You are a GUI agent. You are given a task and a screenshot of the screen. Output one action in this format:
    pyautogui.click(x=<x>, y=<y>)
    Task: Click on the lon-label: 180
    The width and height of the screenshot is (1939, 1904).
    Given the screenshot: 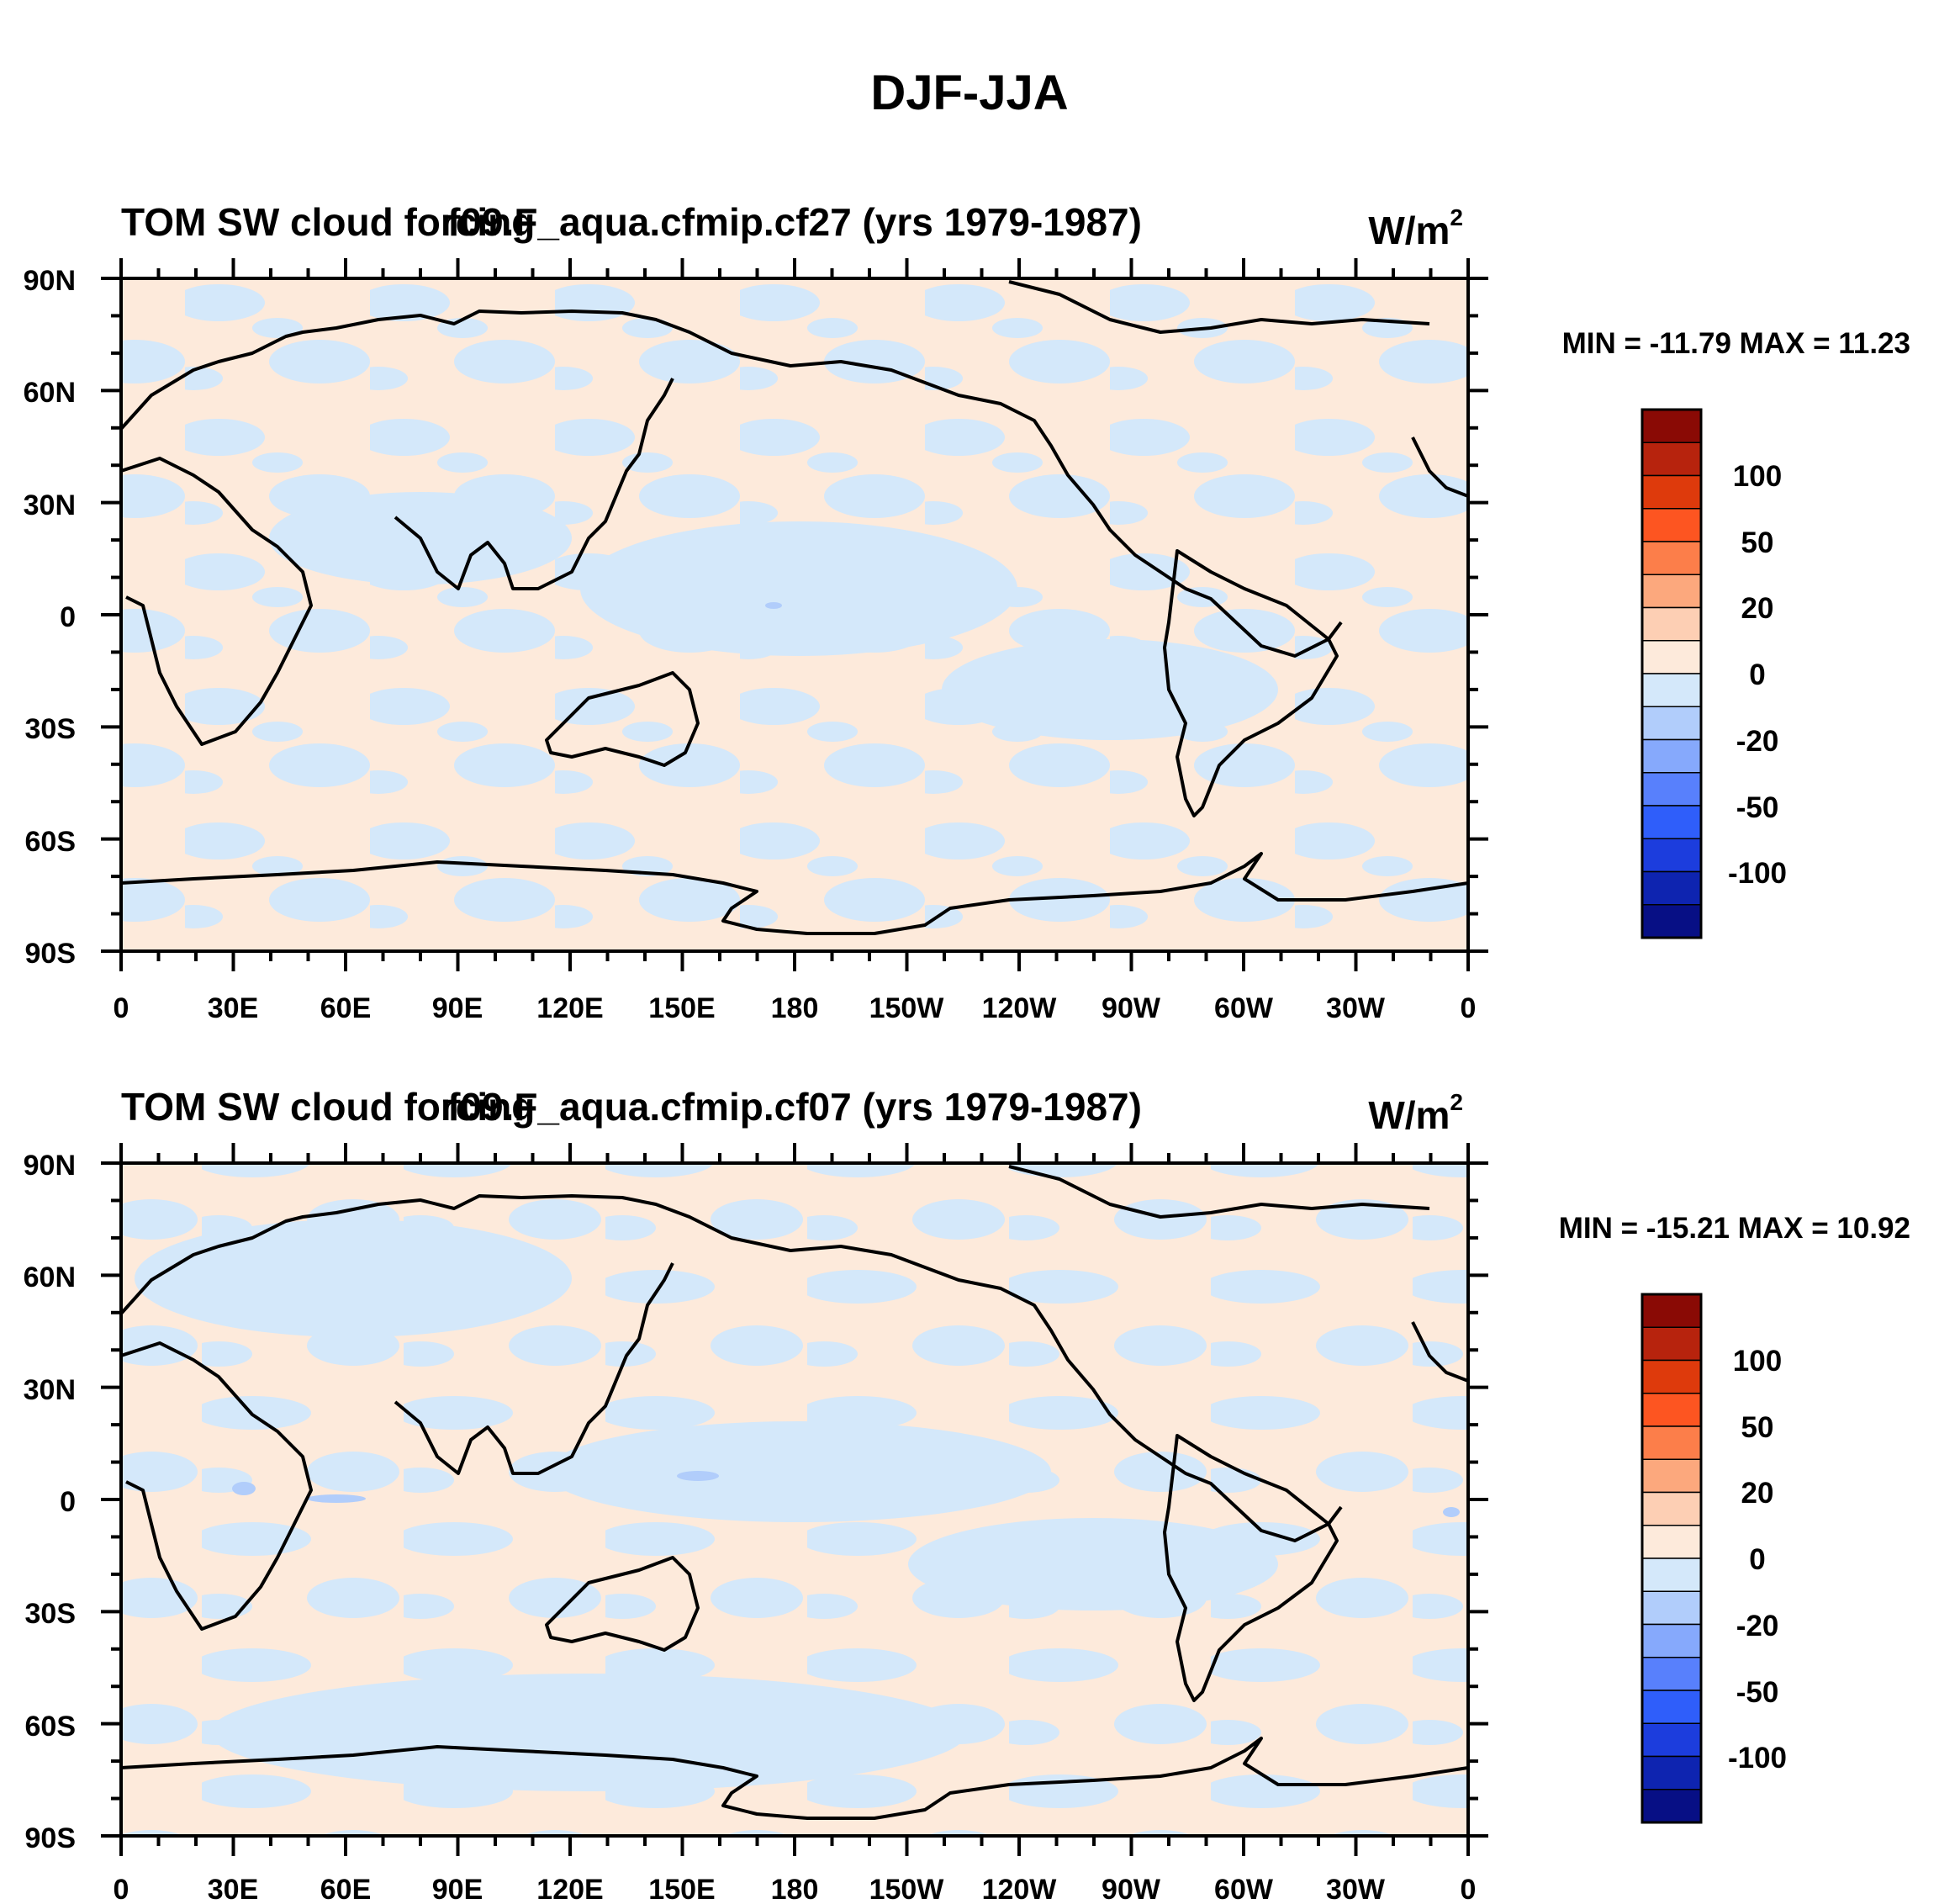 What is the action you would take?
    pyautogui.click(x=795, y=1889)
    